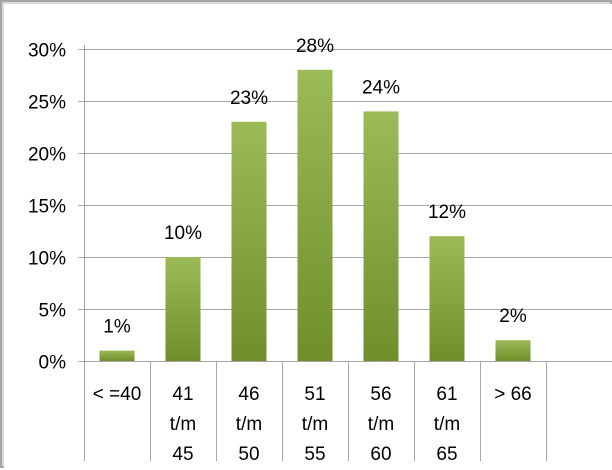  Describe the element at coordinates (47, 103) in the screenshot. I see `y-tick-label: 25%` at that location.